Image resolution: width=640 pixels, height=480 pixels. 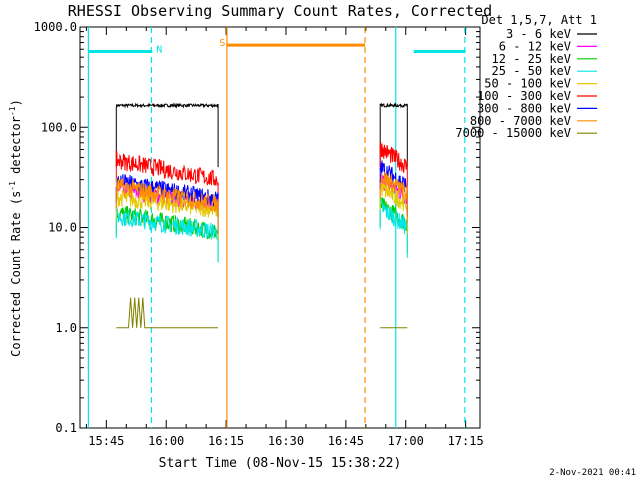 What do you see at coordinates (531, 59) in the screenshot?
I see `legend-entry-label: 12 - 25 keV` at bounding box center [531, 59].